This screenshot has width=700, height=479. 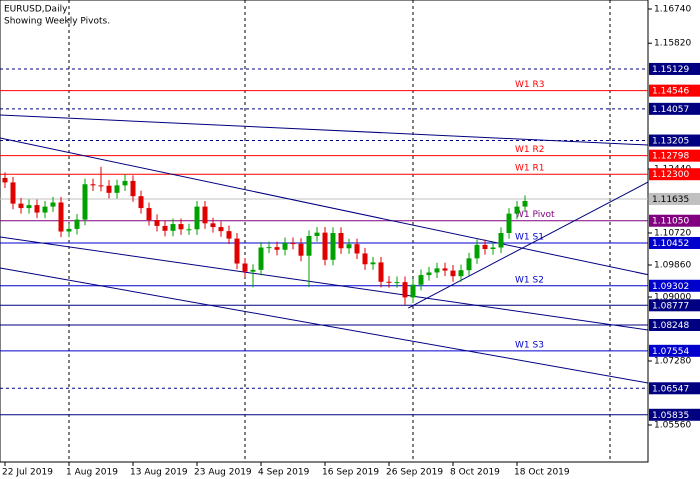 What do you see at coordinates (672, 266) in the screenshot?
I see `y-tick-label: 1.09860` at bounding box center [672, 266].